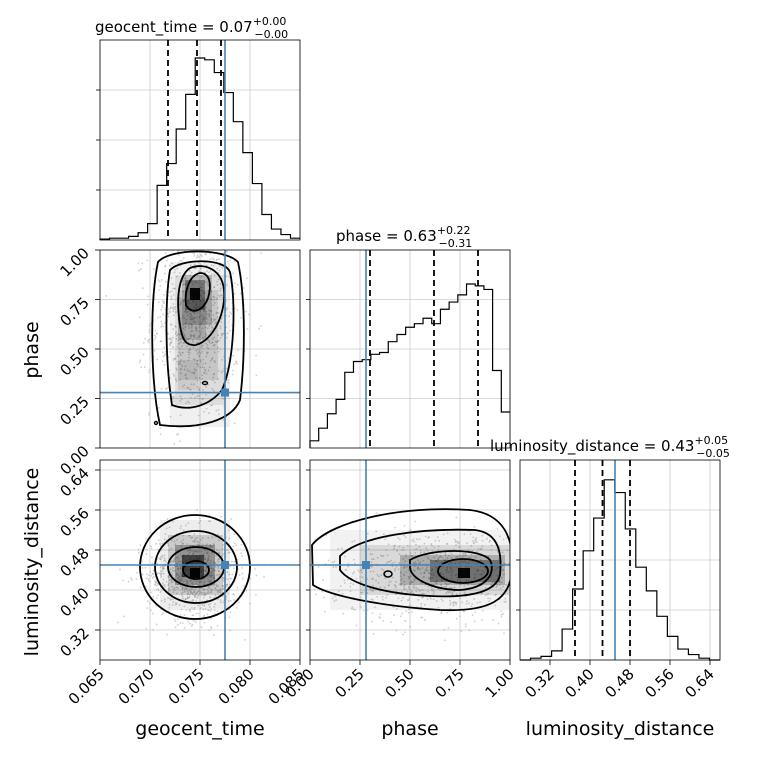 Image resolution: width=760 pixels, height=760 pixels. I want to click on contour-level, so click(205, 383).